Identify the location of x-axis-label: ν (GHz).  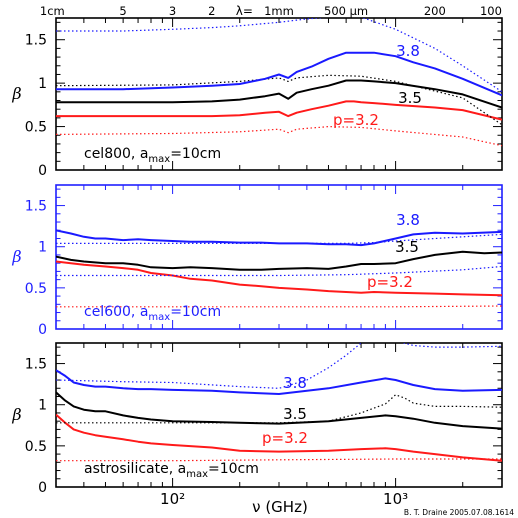
(280, 507).